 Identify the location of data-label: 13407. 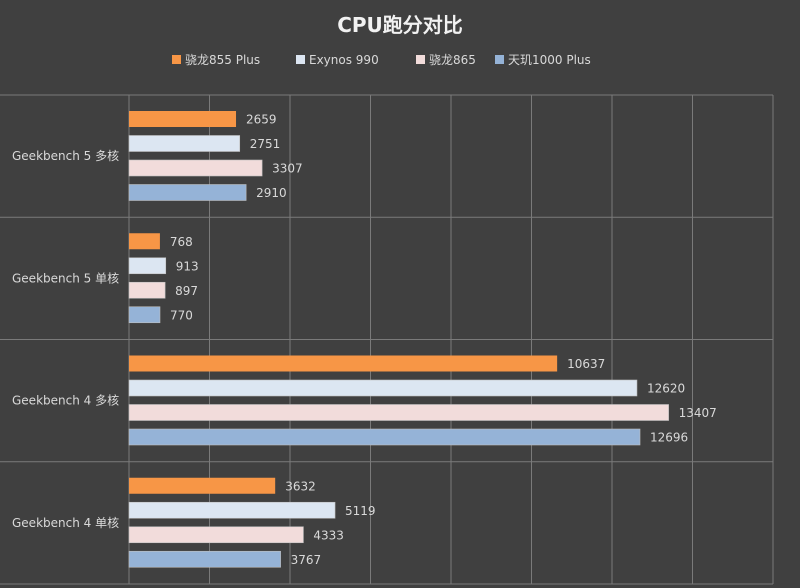
(698, 413).